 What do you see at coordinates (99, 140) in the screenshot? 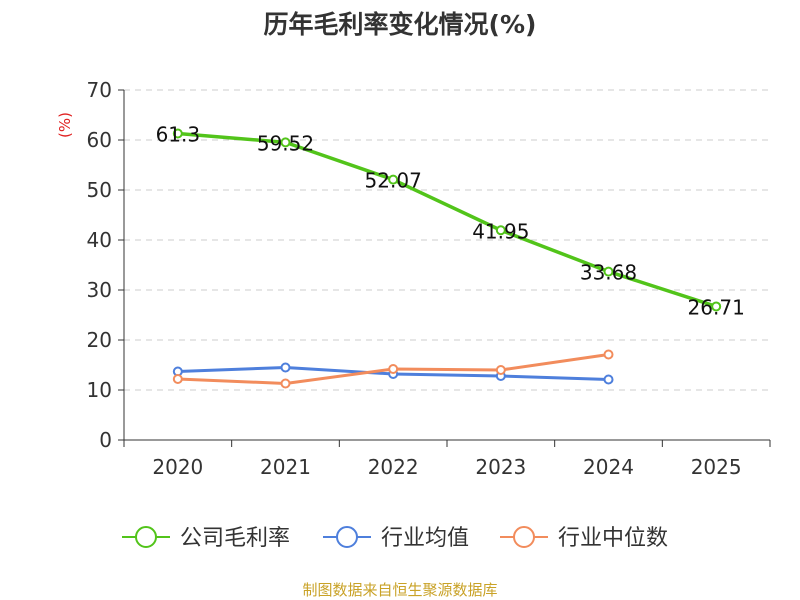
I see `y-tick-label: 60` at bounding box center [99, 140].